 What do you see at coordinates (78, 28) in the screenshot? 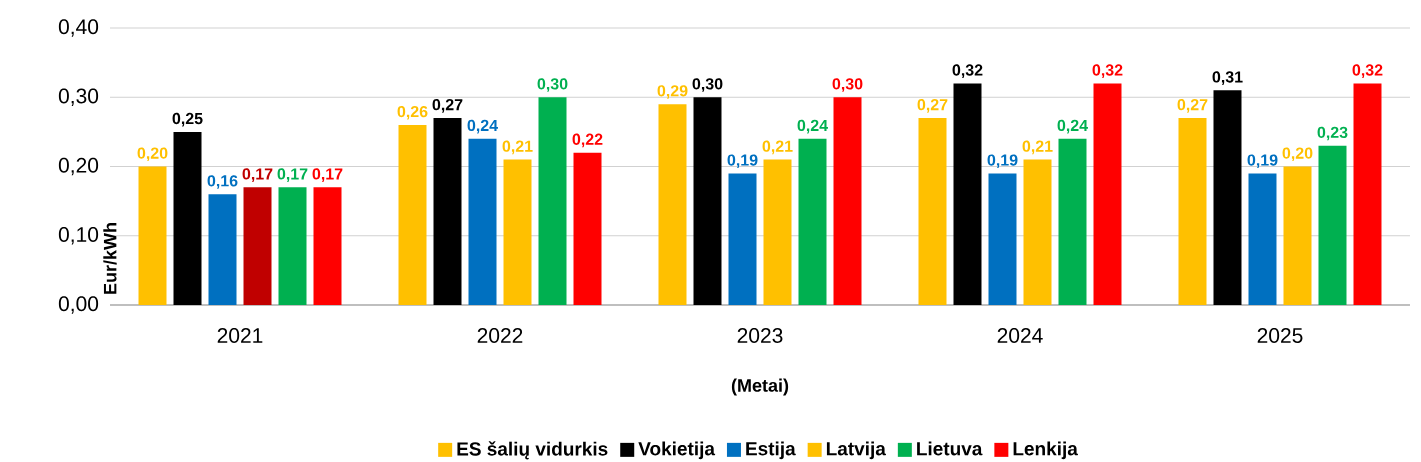
I see `y-tick-label: 0,40` at bounding box center [78, 28].